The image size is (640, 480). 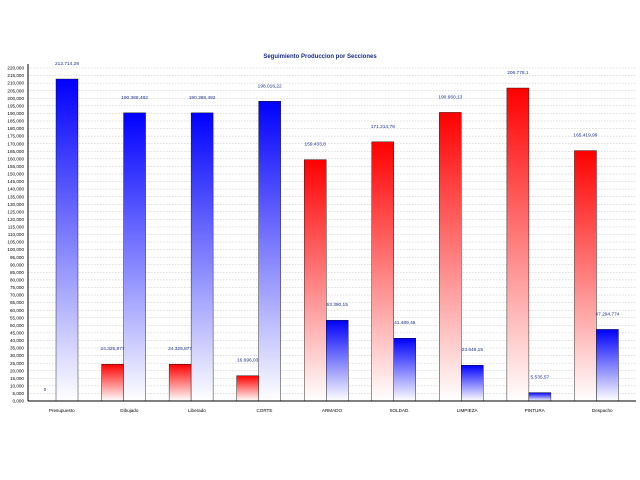 I want to click on data-label: 53.390,15, so click(x=338, y=305).